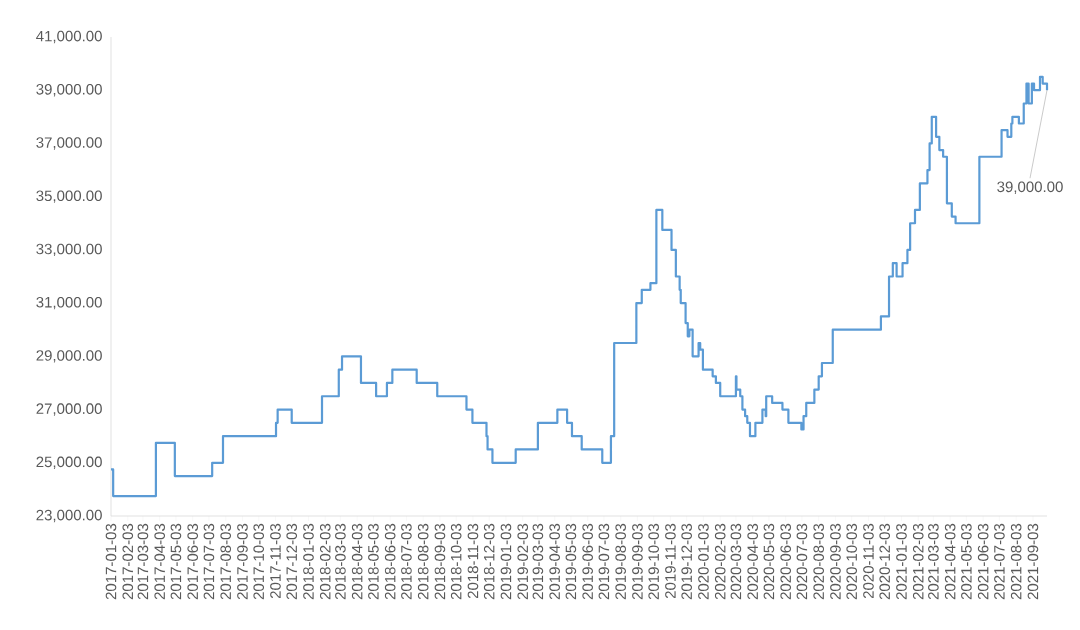 The height and width of the screenshot is (630, 1080). Describe the element at coordinates (918, 561) in the screenshot. I see `x-tick-label: 2021-02-03` at that location.